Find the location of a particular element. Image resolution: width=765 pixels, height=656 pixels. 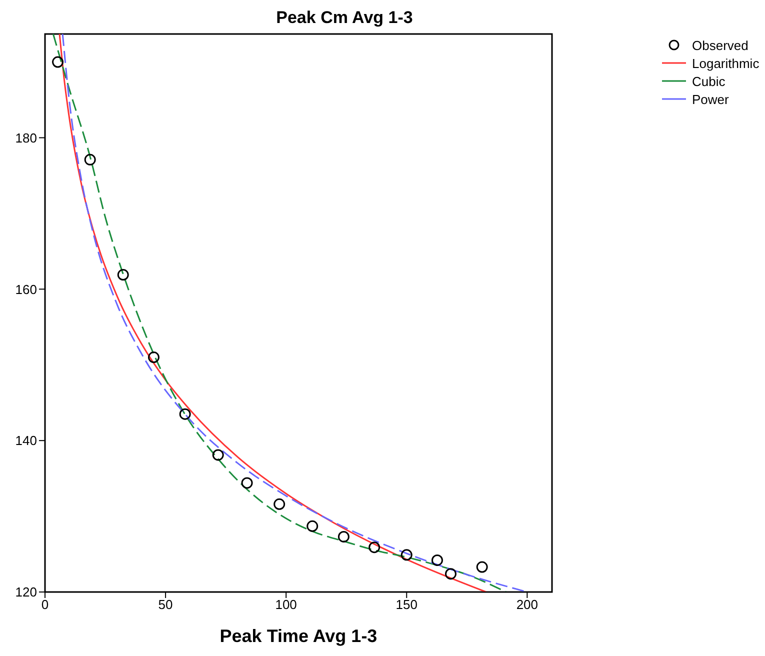

x-axis-title: Peak Time Avg 1-3 is located at coordinates (299, 636).